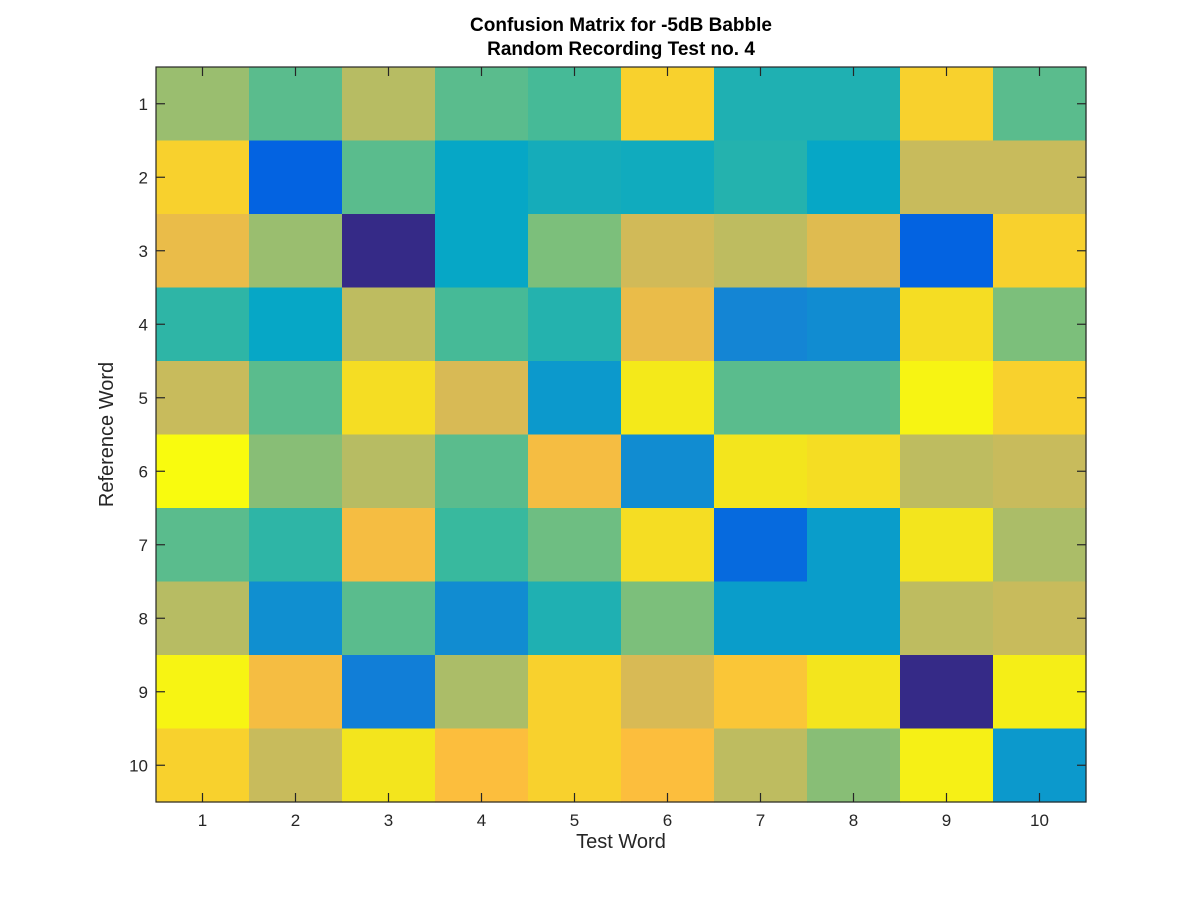  Describe the element at coordinates (621, 25) in the screenshot. I see `chart-title: Confusion Matrix for -5dB Babble` at that location.